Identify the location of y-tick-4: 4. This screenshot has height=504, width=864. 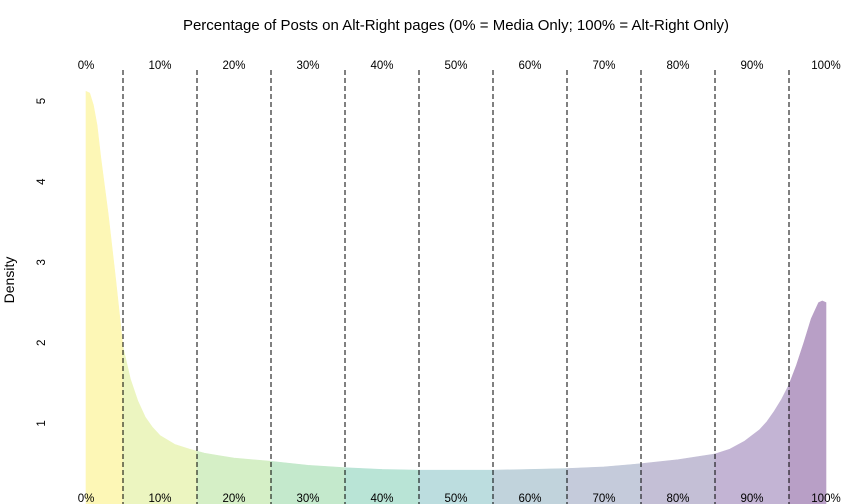
(42, 181).